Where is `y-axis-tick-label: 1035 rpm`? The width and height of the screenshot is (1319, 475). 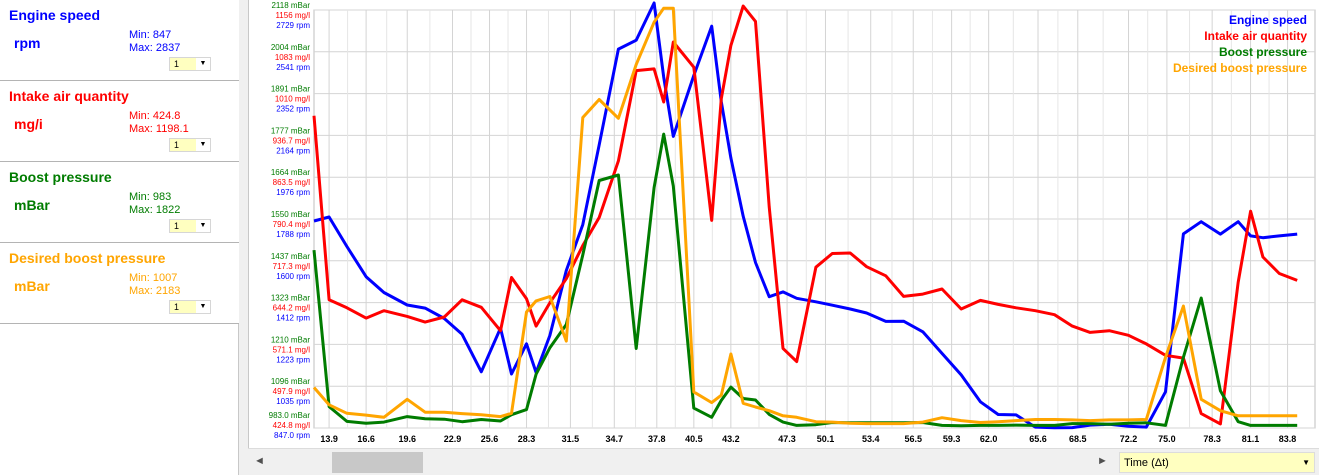 y-axis-tick-label: 1035 rpm is located at coordinates (293, 401).